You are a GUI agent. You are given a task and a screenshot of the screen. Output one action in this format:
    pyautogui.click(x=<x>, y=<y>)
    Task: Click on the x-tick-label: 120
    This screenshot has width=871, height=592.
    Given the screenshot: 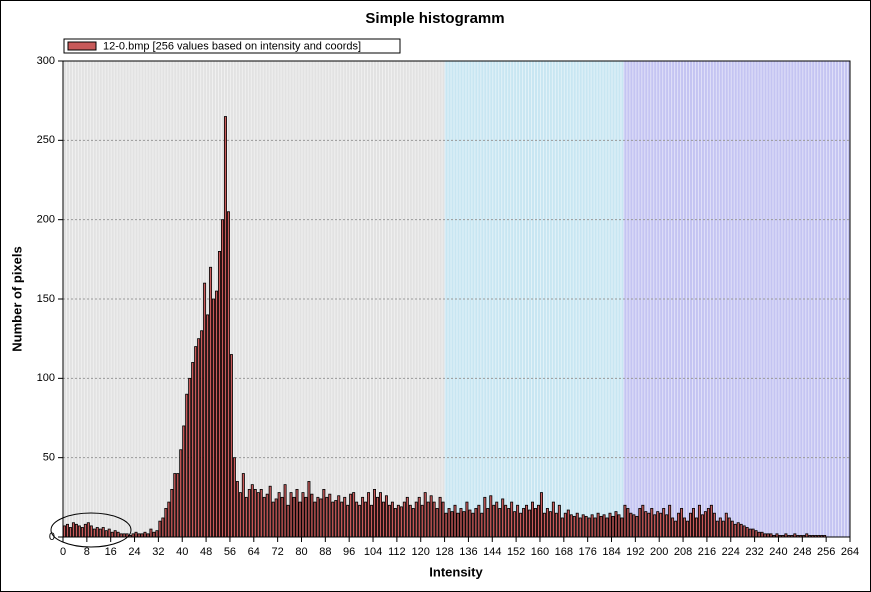 What is the action you would take?
    pyautogui.click(x=421, y=552)
    